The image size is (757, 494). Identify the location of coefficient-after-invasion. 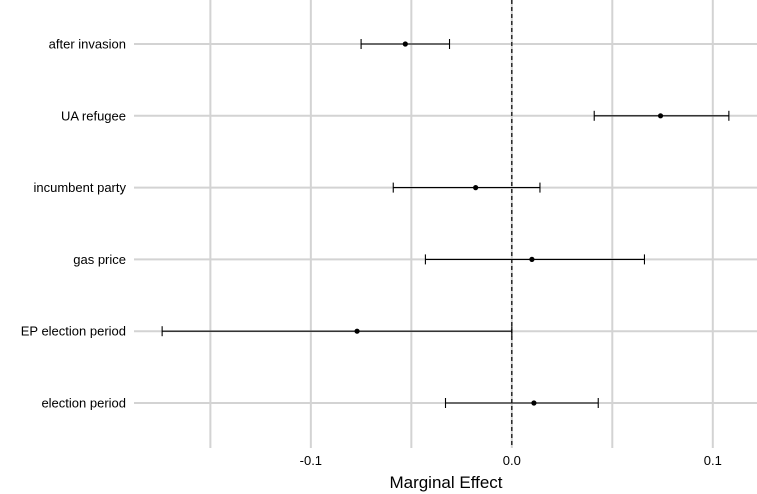
(405, 44).